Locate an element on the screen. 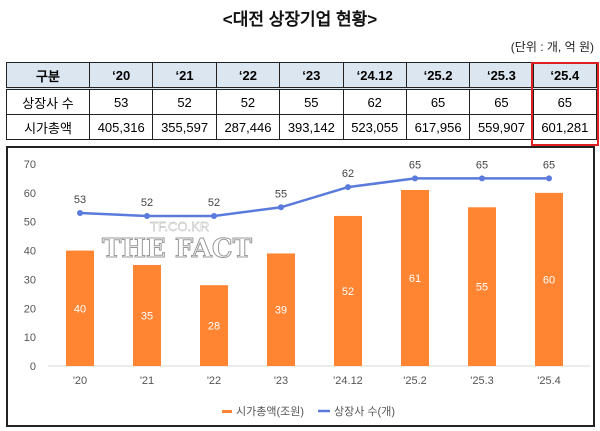 The height and width of the screenshot is (431, 600). table-cell: 355,597 is located at coordinates (184, 127).